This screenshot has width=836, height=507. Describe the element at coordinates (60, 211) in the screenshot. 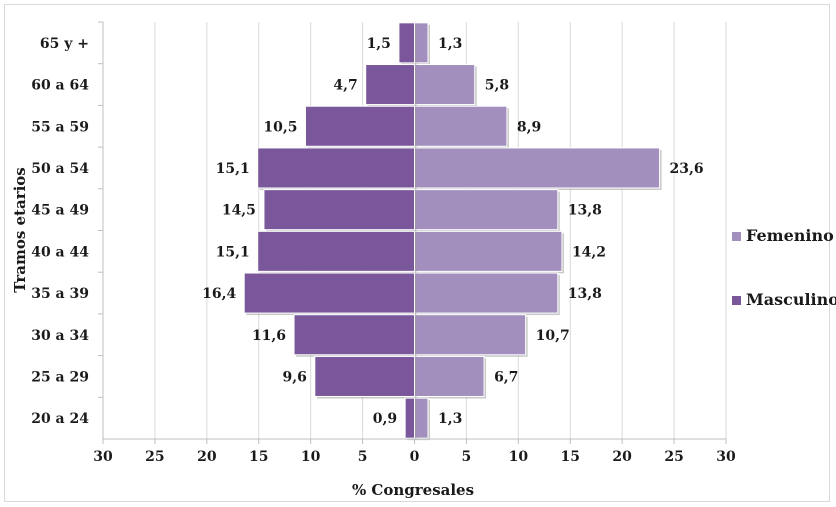

I see `y-tick-label: 45 a 49` at that location.